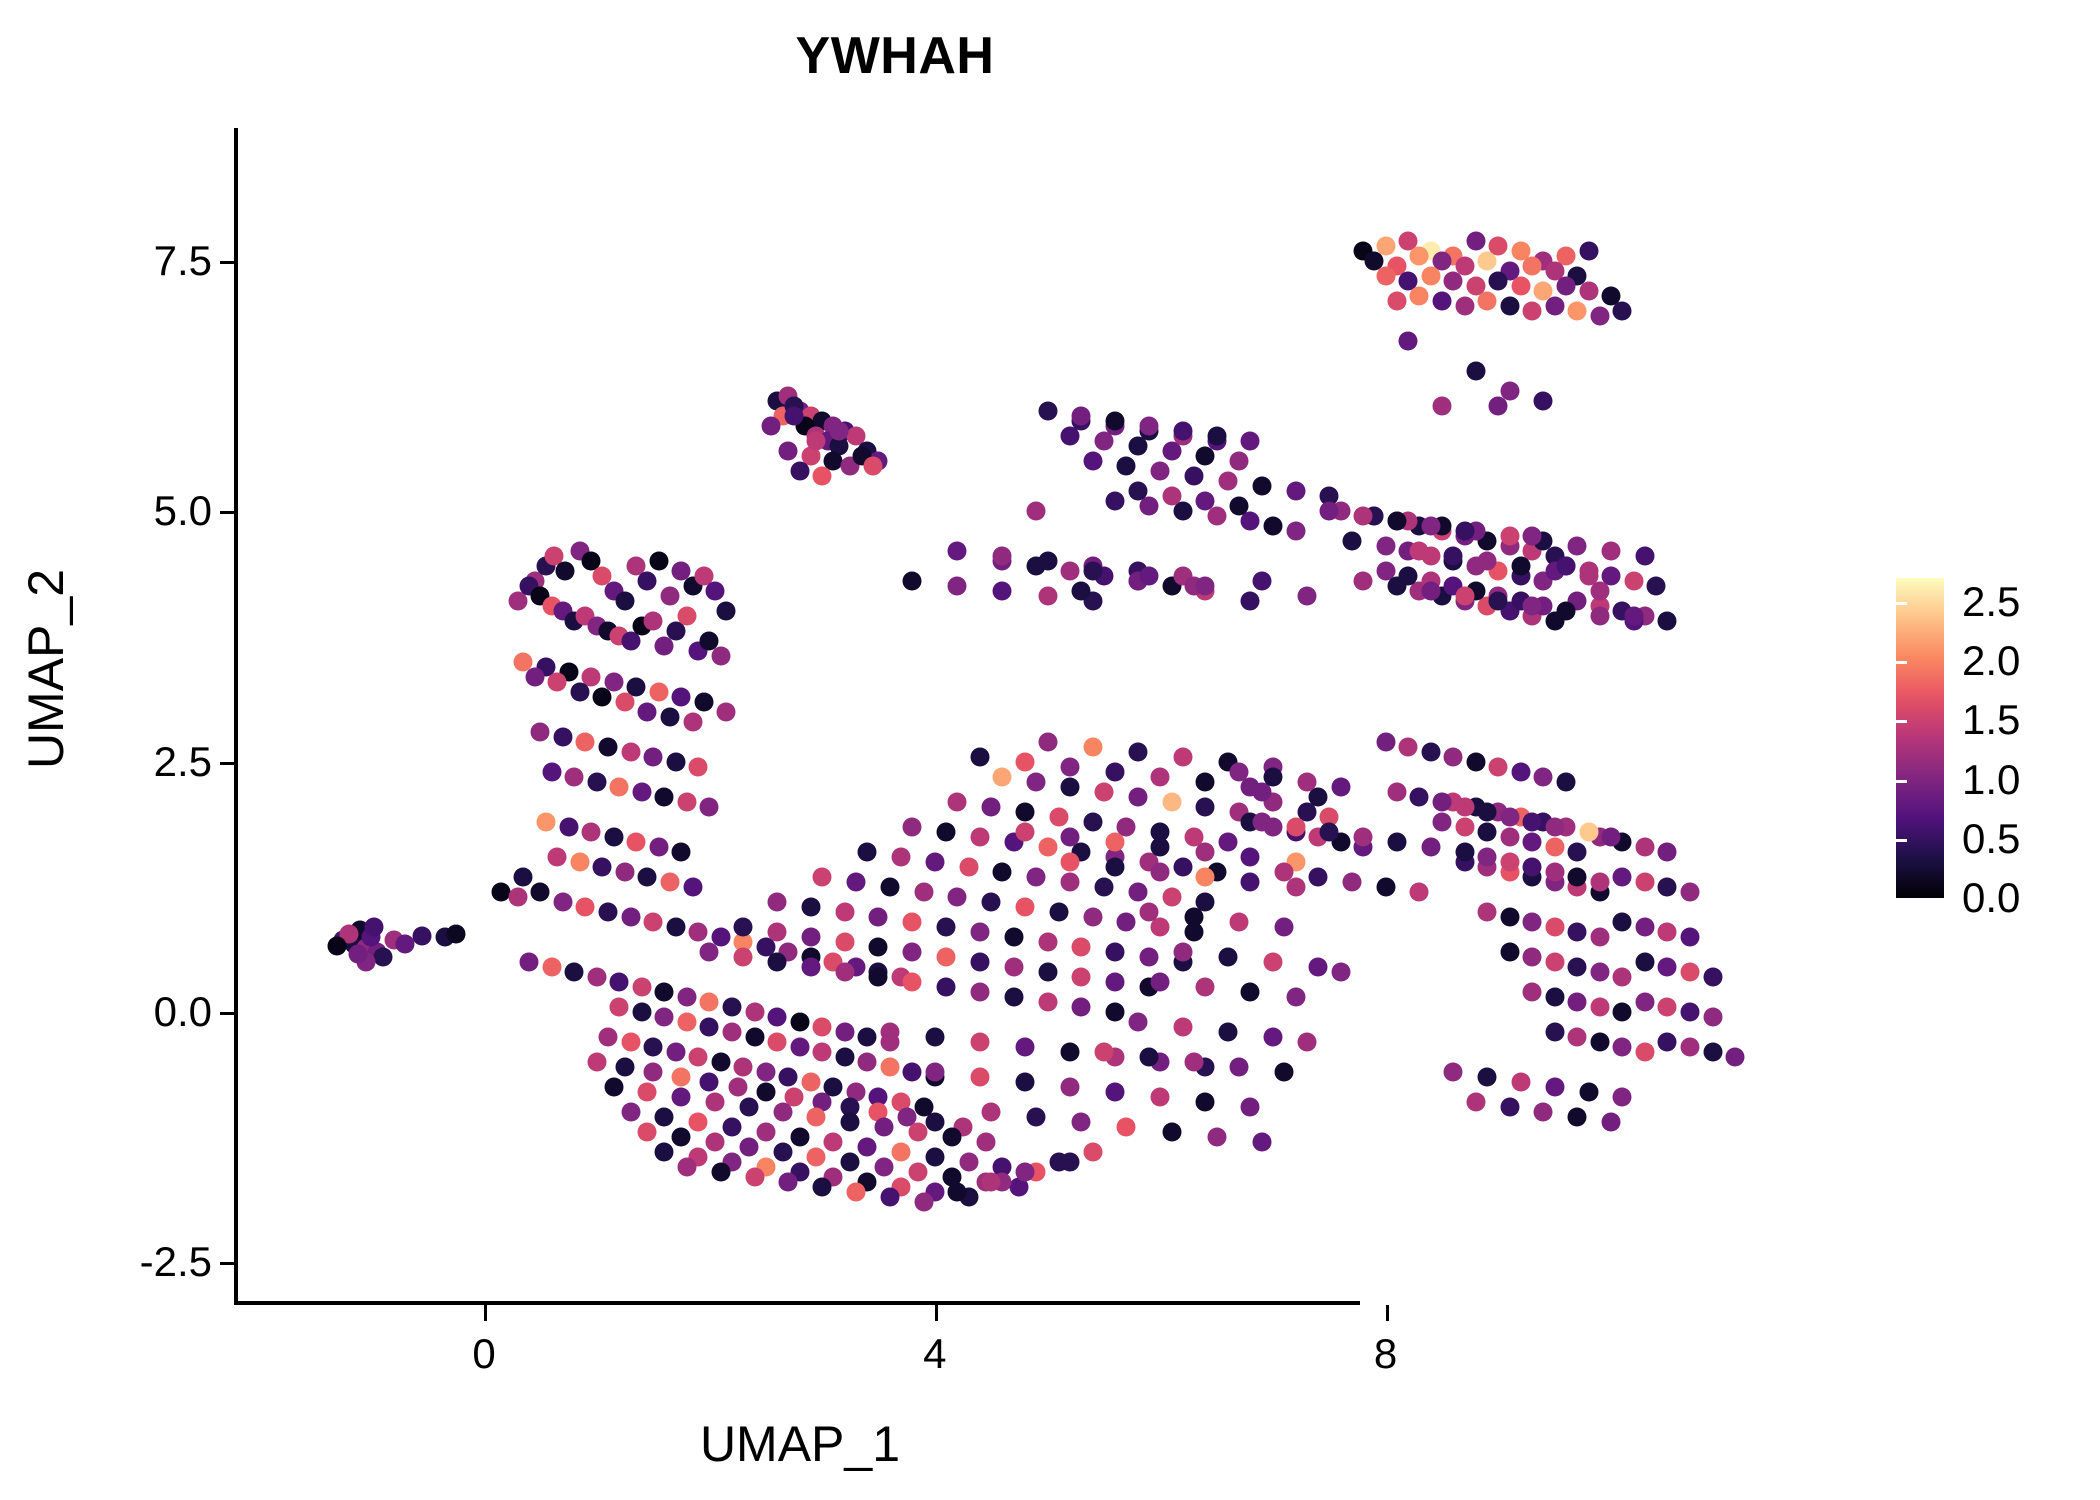 The width and height of the screenshot is (2100, 1500). What do you see at coordinates (182, 261) in the screenshot?
I see `y-tick-label: 7.5` at bounding box center [182, 261].